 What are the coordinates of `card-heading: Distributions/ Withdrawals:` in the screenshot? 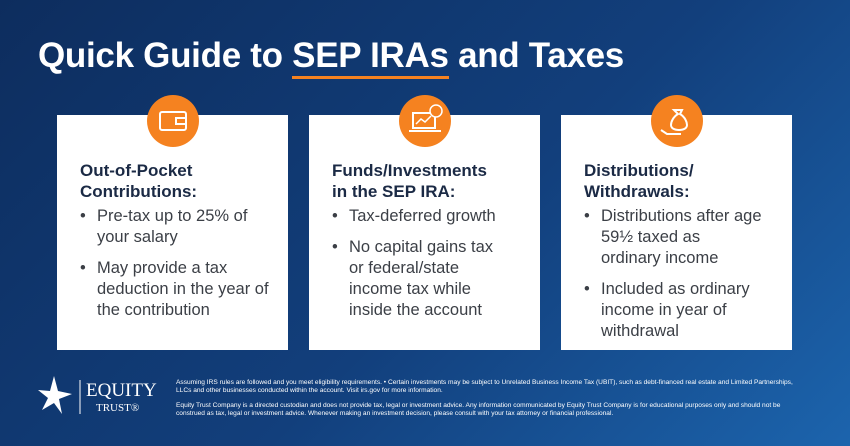 It's located at (639, 181).